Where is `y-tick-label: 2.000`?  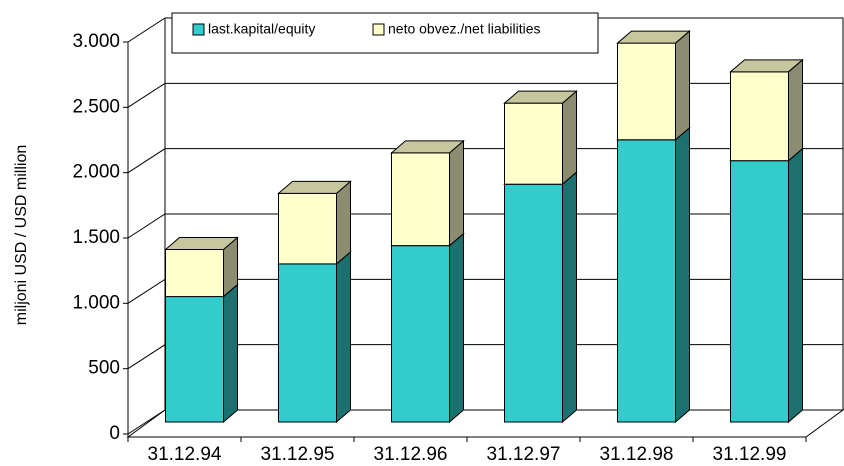 y-tick-label: 2.000 is located at coordinates (96, 172).